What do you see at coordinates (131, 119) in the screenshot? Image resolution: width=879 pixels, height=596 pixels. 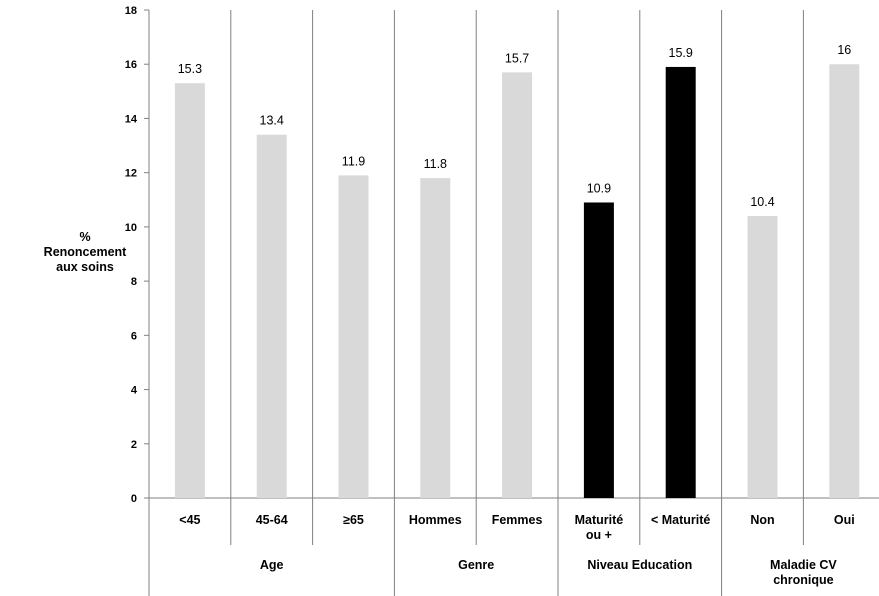 I see `y-tick-label: 14` at bounding box center [131, 119].